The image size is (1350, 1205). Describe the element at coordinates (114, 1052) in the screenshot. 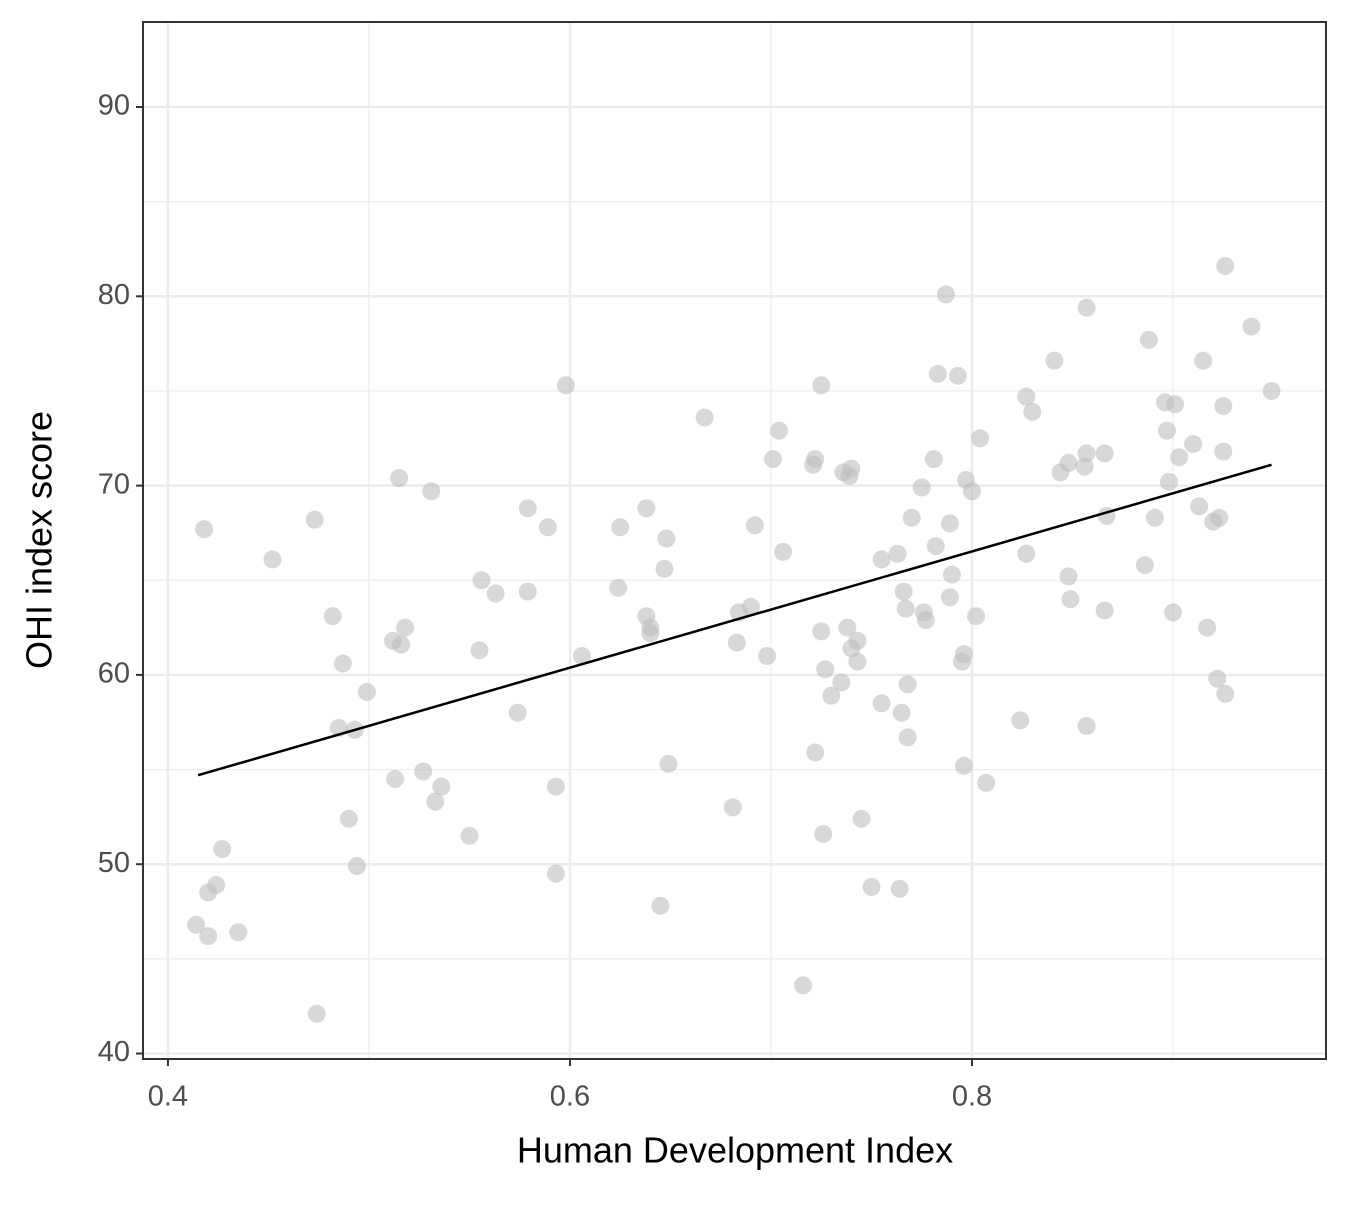

I see `y-tick-label: 40` at that location.